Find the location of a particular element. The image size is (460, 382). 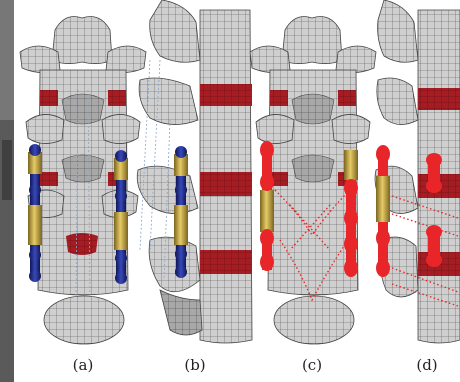

panel-label-c: (c) is located at coordinates (312, 365).